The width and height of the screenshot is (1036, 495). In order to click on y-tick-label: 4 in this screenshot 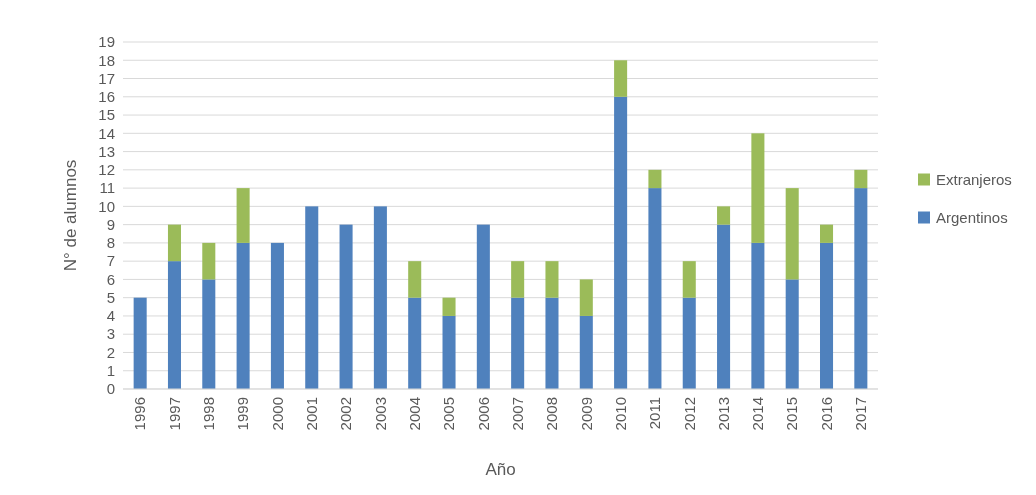, I will do `click(110, 316)`.